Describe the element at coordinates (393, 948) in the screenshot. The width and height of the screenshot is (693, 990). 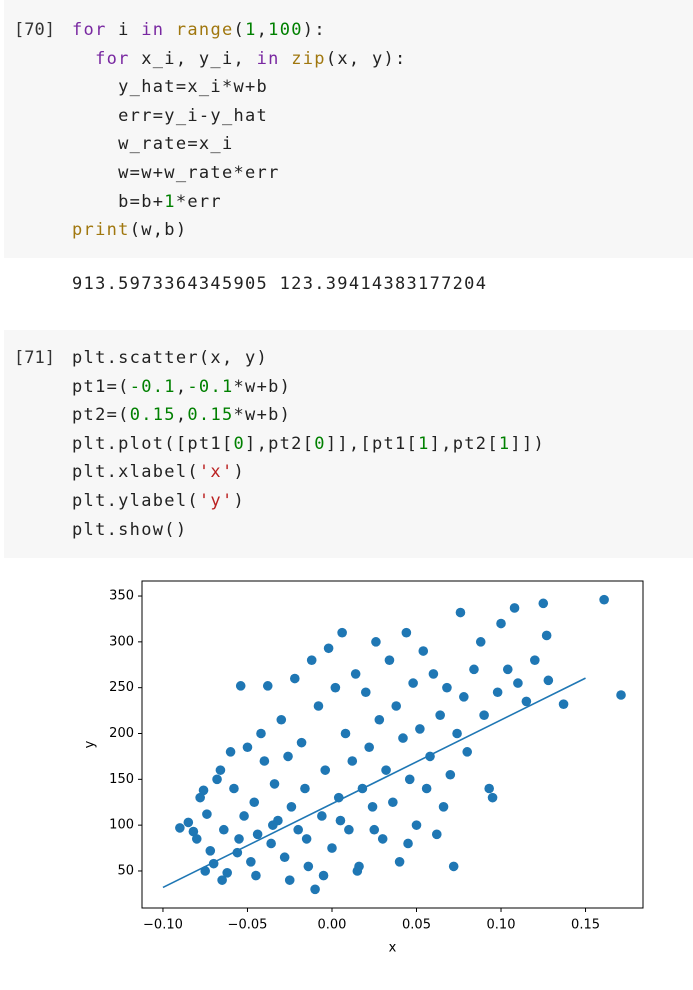
I see `x-axis-label: x` at that location.